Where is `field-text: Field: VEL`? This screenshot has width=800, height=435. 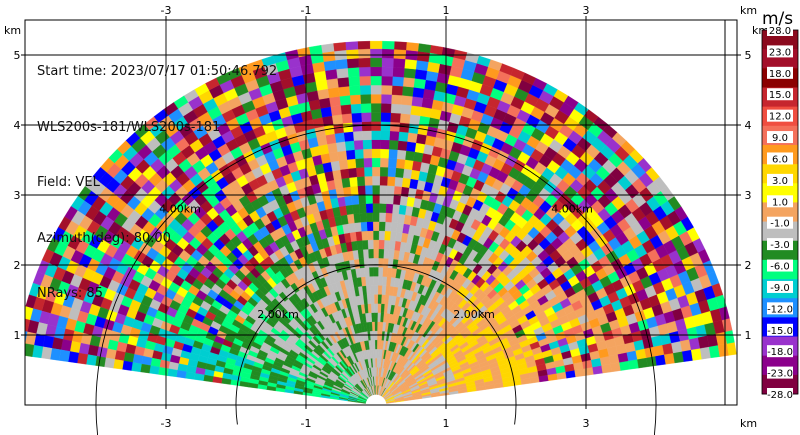 field-text: Field: VEL is located at coordinates (68, 182).